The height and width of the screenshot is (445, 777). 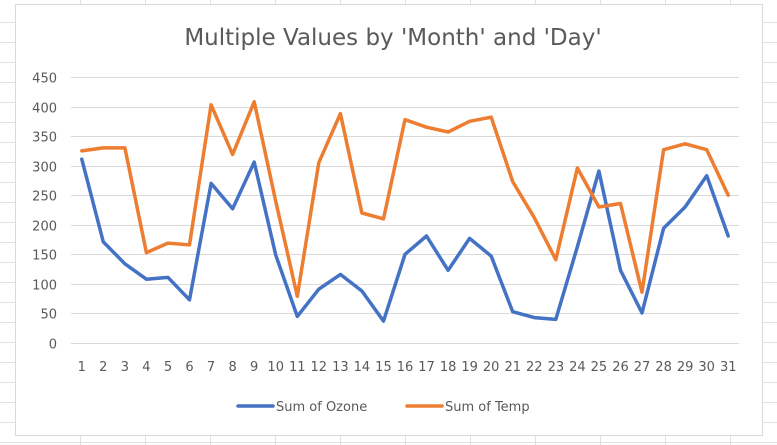 What do you see at coordinates (44, 227) in the screenshot?
I see `y-tick-label: 200` at bounding box center [44, 227].